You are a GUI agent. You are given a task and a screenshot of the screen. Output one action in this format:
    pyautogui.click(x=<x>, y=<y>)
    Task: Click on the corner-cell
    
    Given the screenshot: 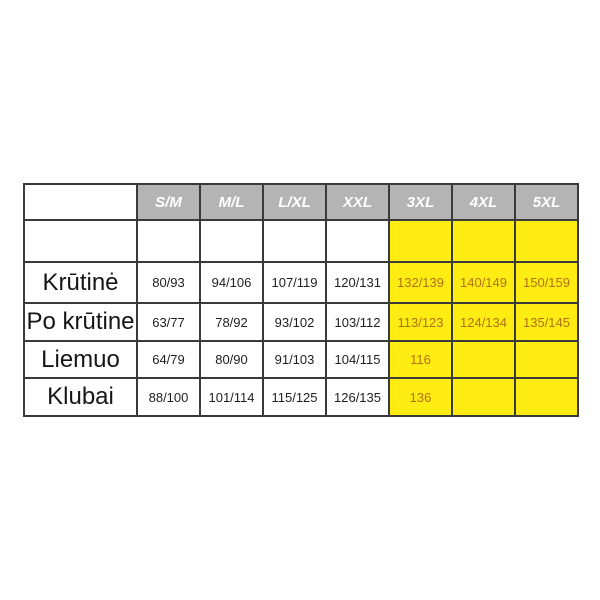 What is the action you would take?
    pyautogui.click(x=80, y=202)
    